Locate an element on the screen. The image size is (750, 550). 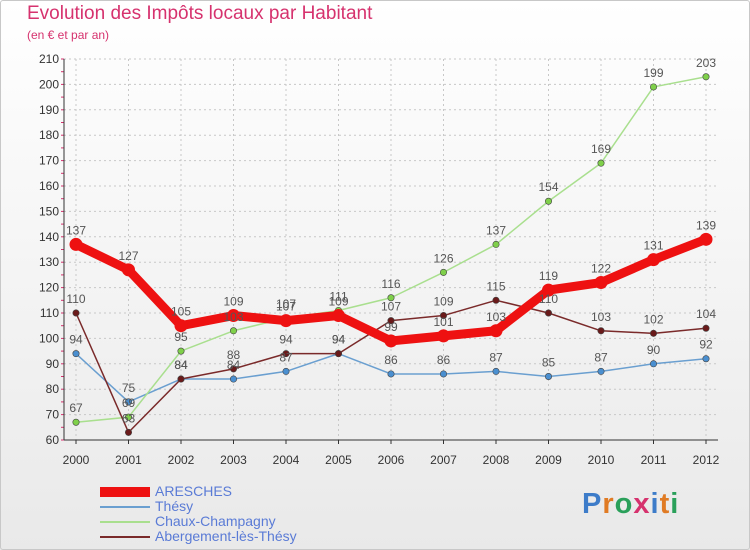
logo-letter: i is located at coordinates (655, 504).